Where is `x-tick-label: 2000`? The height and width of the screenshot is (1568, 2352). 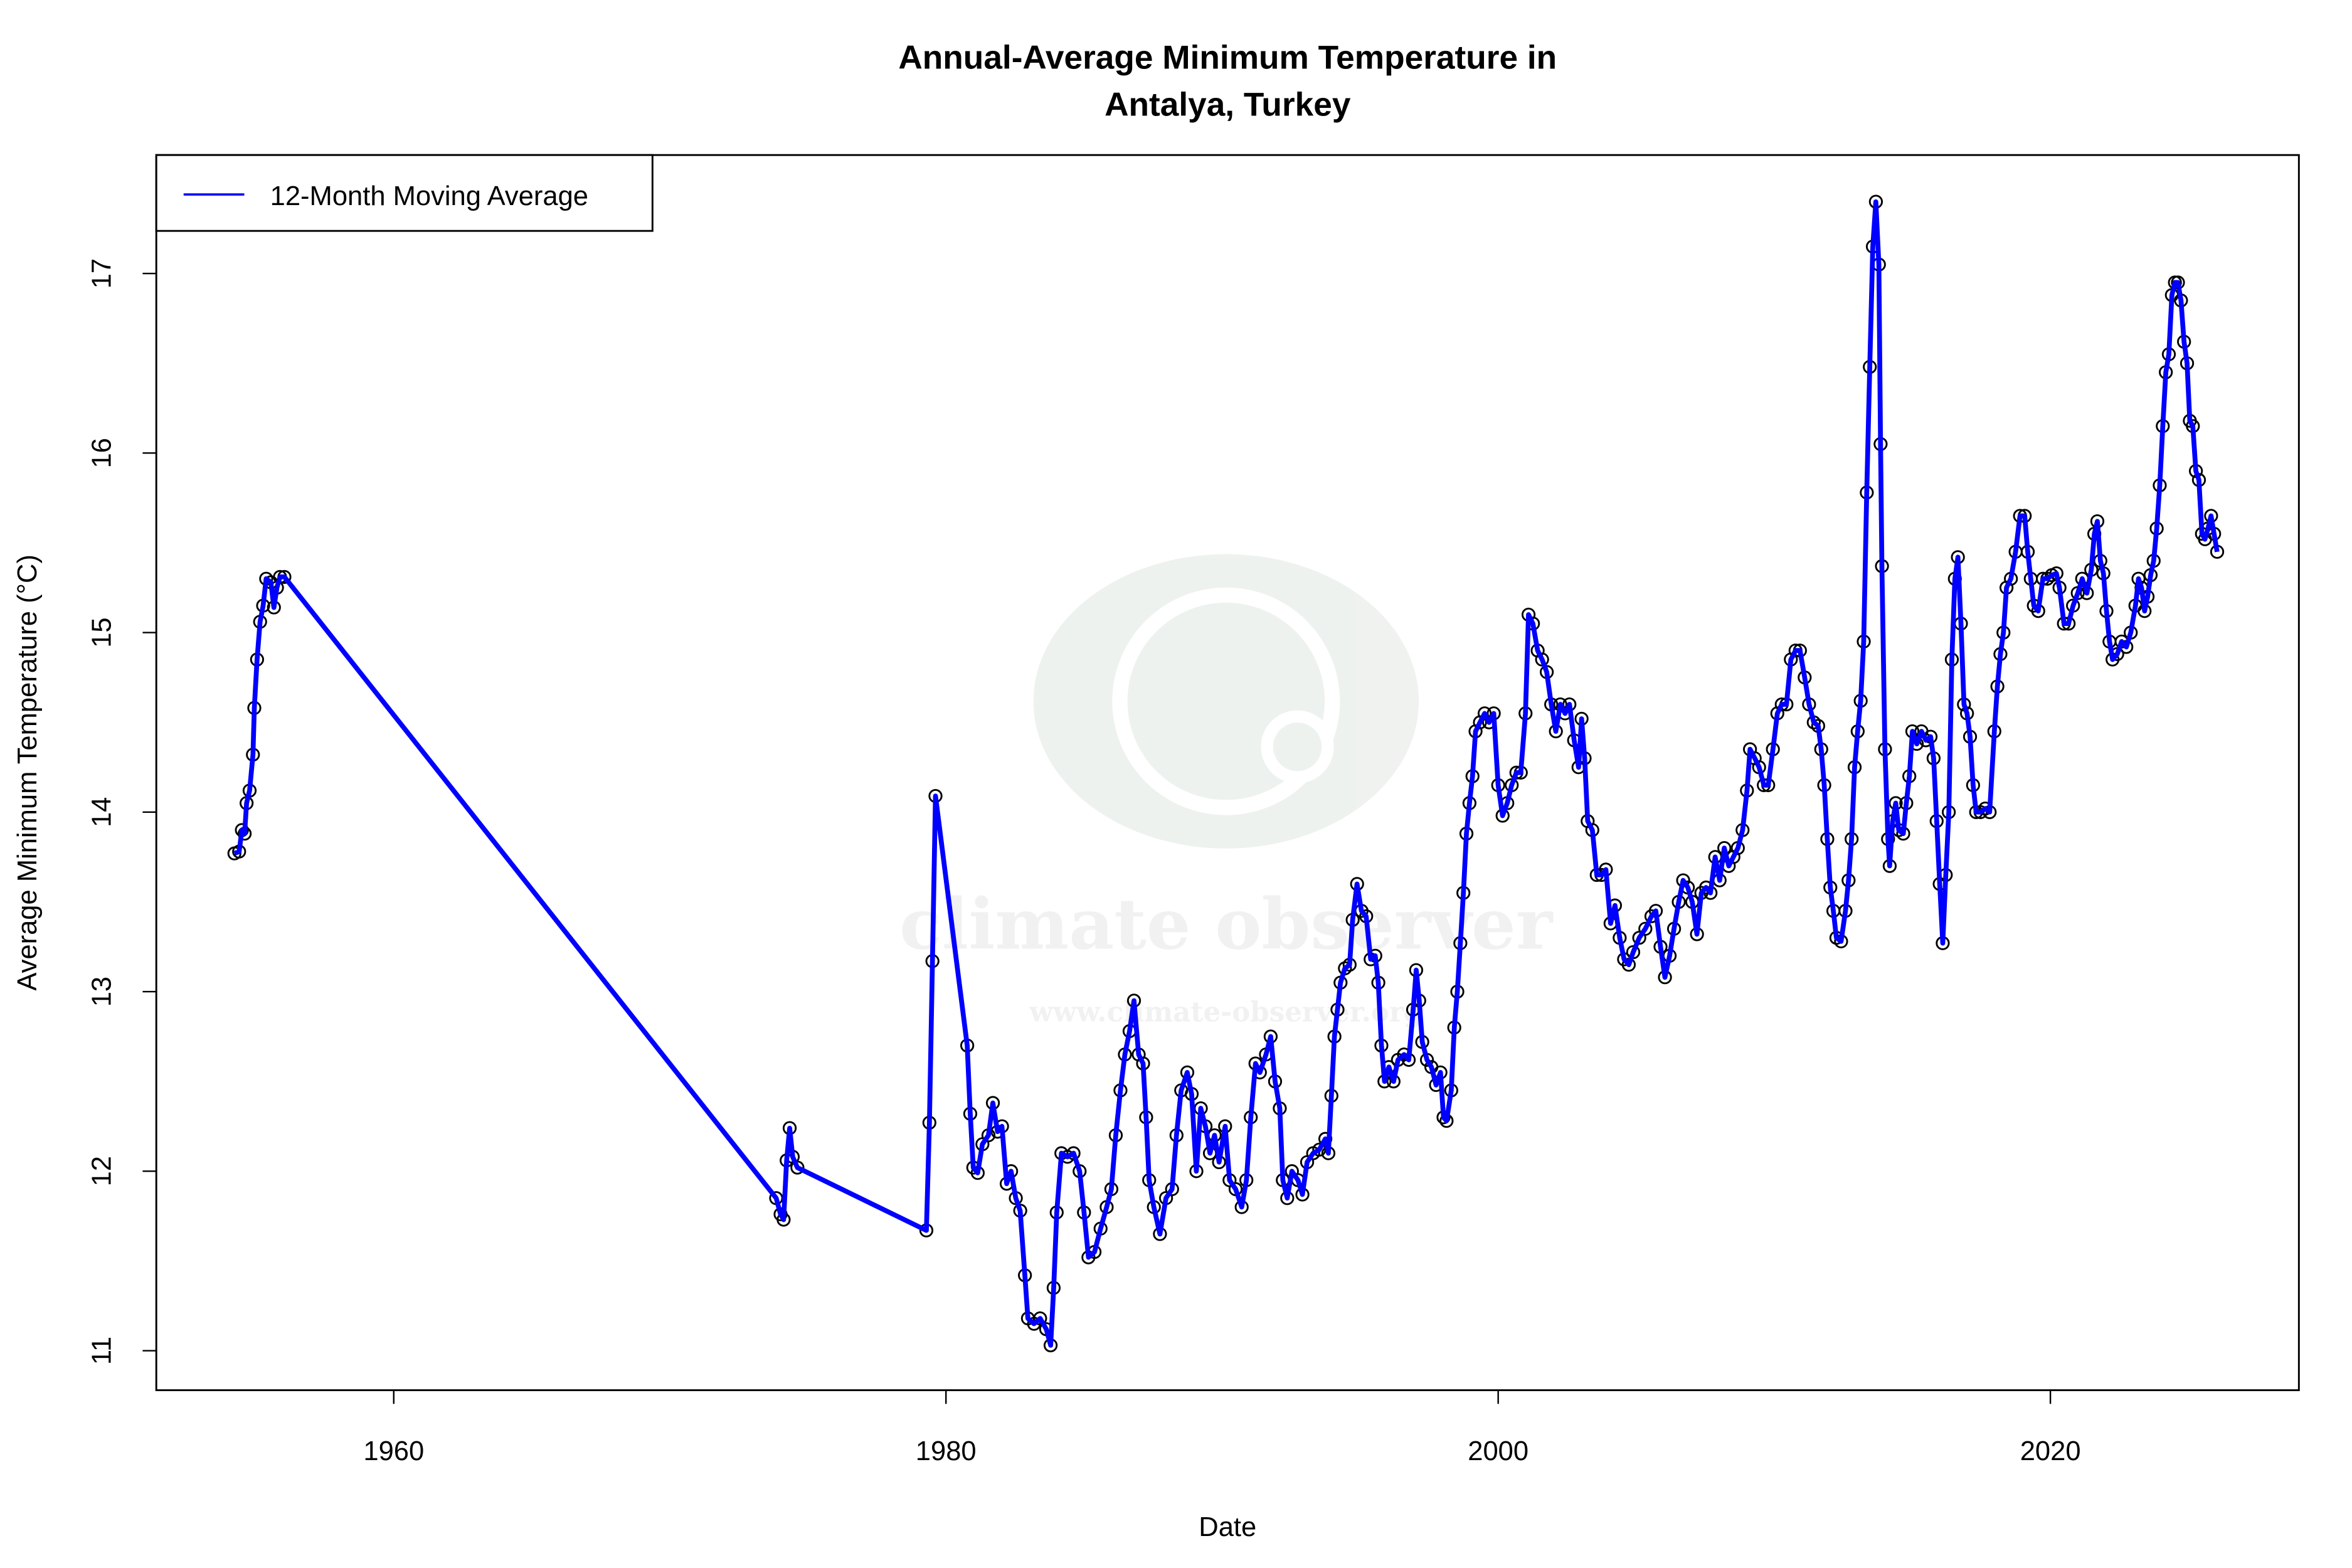
x-tick-label: 2000 is located at coordinates (1498, 1451).